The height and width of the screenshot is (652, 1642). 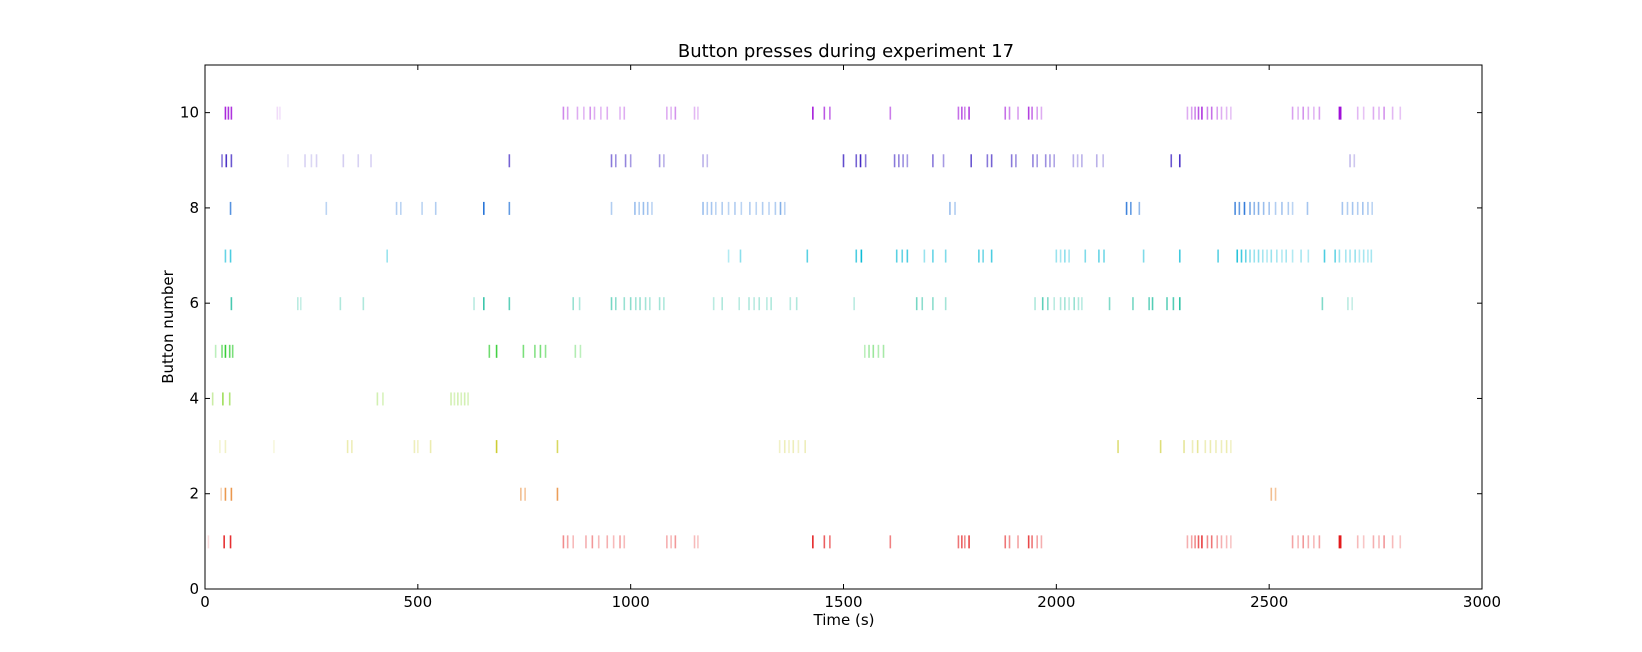 What do you see at coordinates (791, 304) in the screenshot?
I see `button-6-series` at bounding box center [791, 304].